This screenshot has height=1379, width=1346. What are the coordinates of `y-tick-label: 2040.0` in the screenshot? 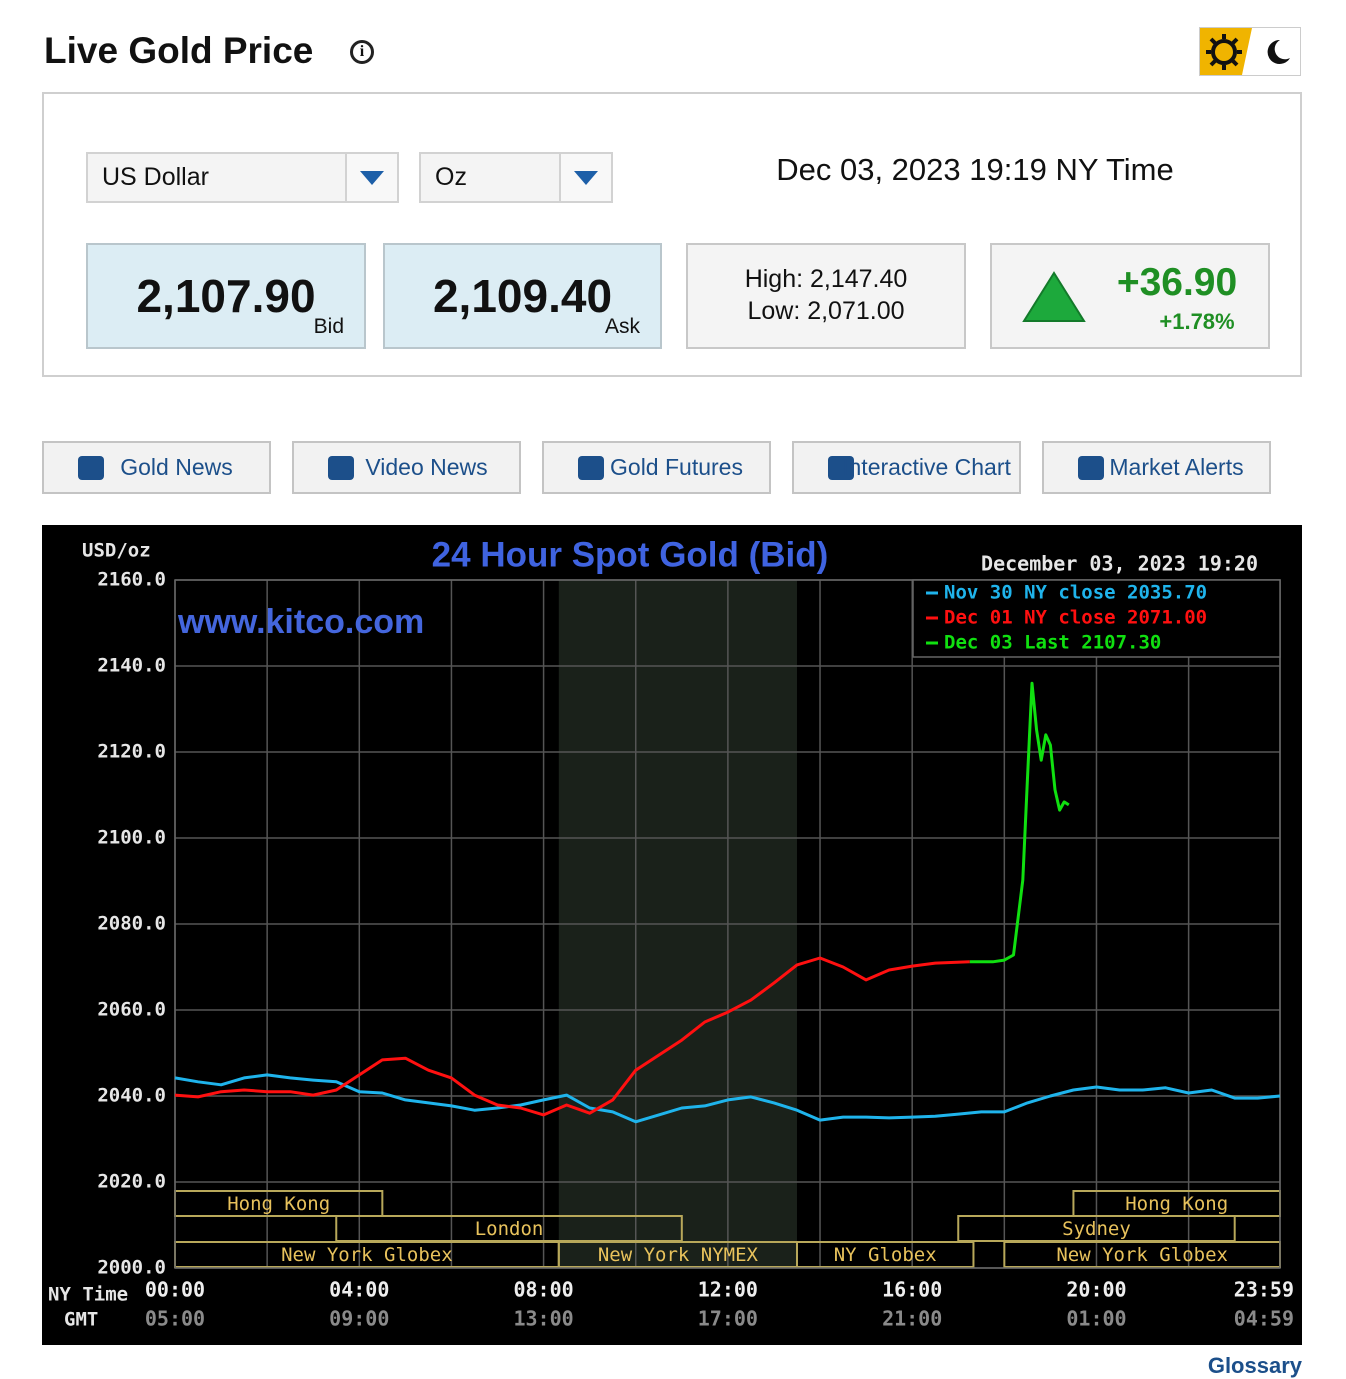 It's located at (131, 1096).